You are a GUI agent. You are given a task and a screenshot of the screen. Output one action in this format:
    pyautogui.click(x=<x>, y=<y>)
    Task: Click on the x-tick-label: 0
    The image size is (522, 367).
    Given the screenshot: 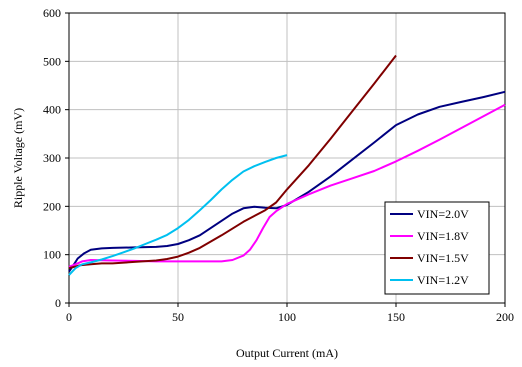 What is the action you would take?
    pyautogui.click(x=69, y=317)
    